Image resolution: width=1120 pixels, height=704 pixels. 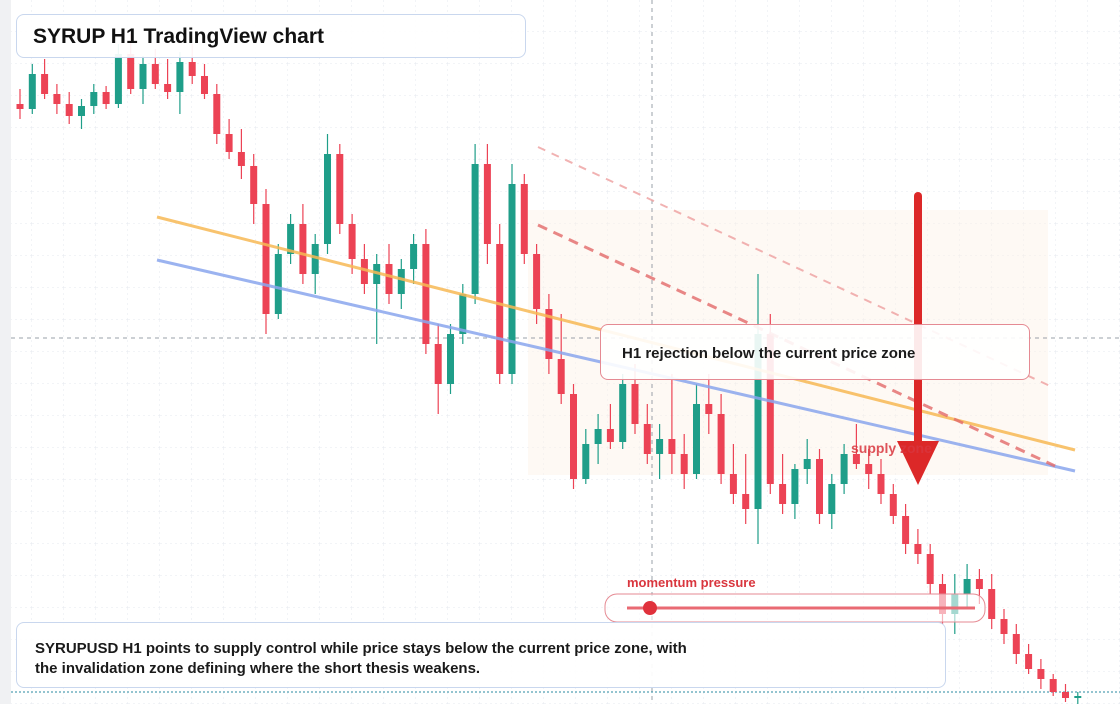 I want to click on meter-label: momentum pressure, so click(x=691, y=582).